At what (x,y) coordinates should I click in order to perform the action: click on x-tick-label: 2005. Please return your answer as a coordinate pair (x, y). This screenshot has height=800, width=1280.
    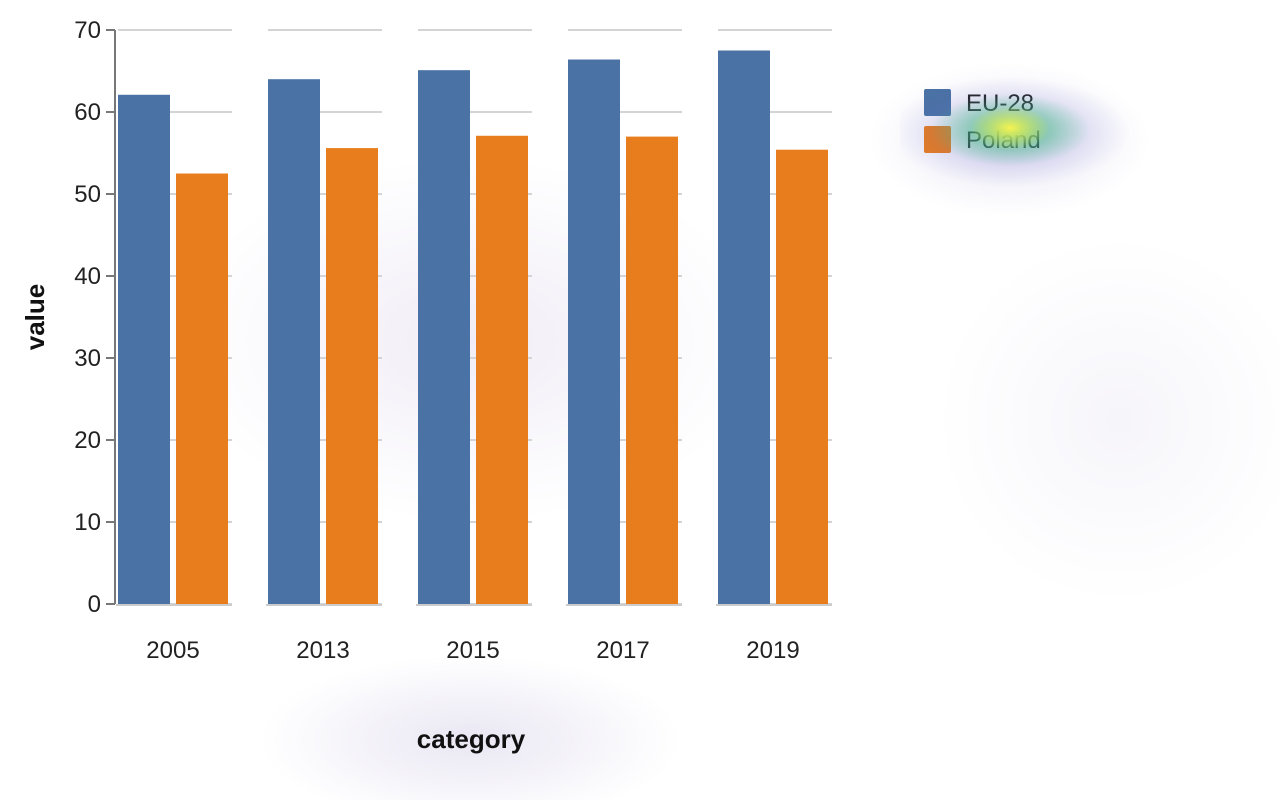
    Looking at the image, I should click on (172, 650).